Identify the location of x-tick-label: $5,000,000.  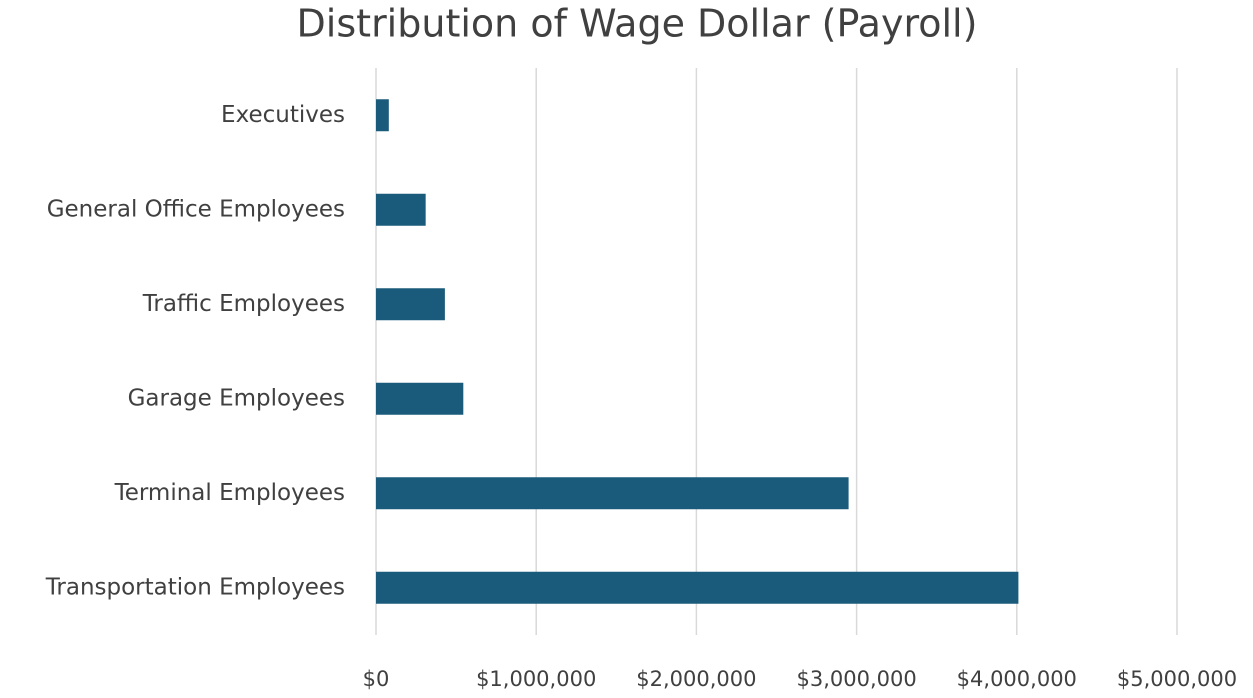
(1177, 679).